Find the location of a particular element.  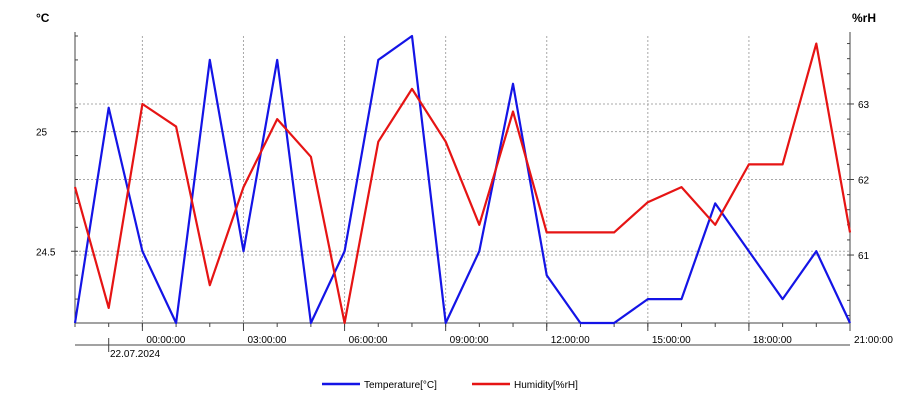

legend: Temperature[°C] Humidity[%rH] is located at coordinates (450, 385).